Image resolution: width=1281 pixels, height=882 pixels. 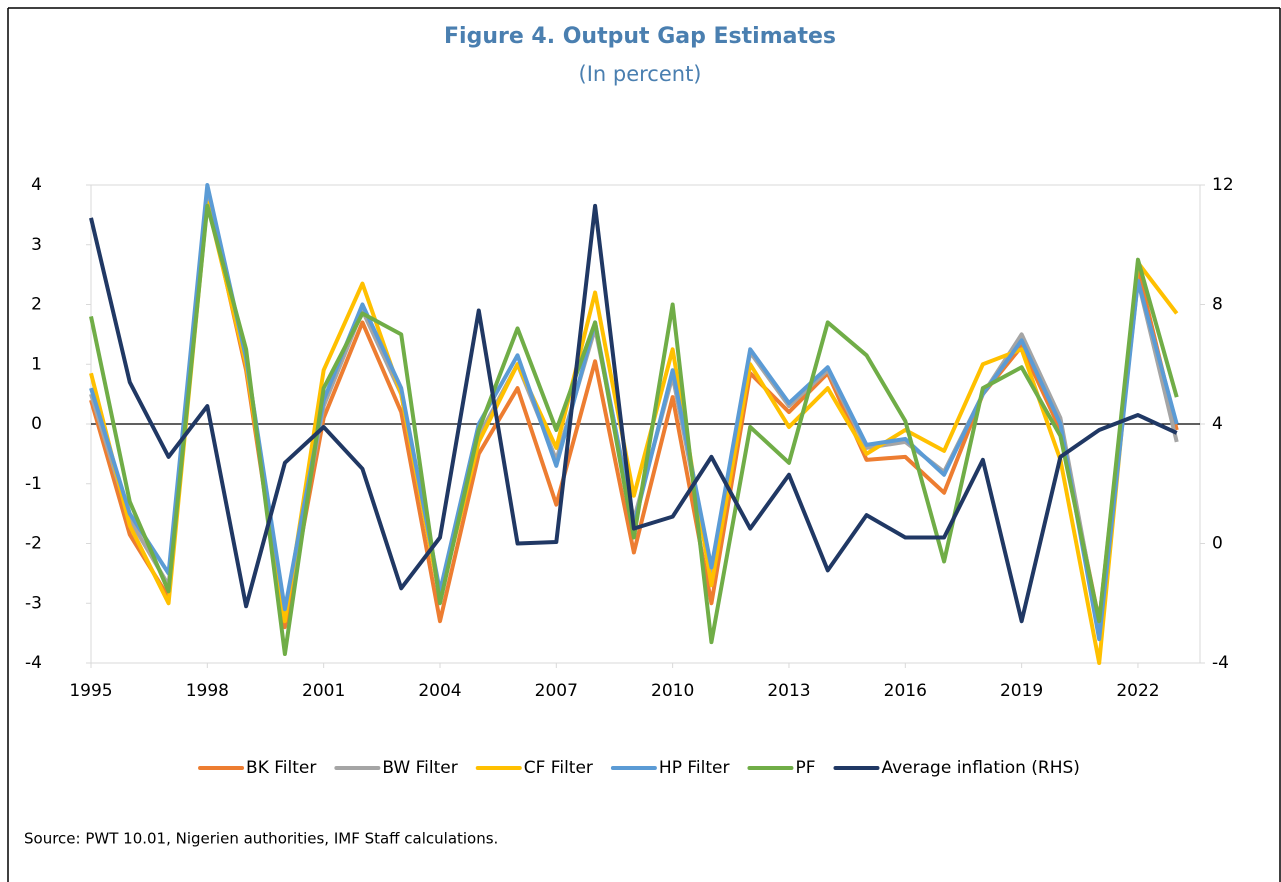 I want to click on y-tick-label: -2, so click(x=33, y=544).